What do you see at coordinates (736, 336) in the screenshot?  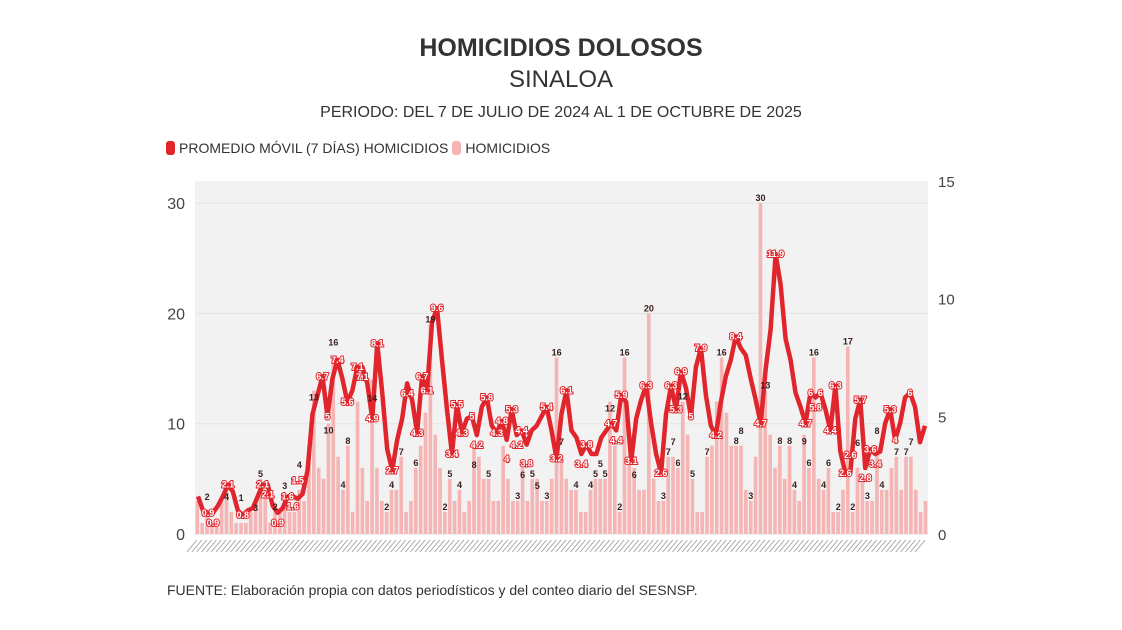 I see `line-label: 8.4` at bounding box center [736, 336].